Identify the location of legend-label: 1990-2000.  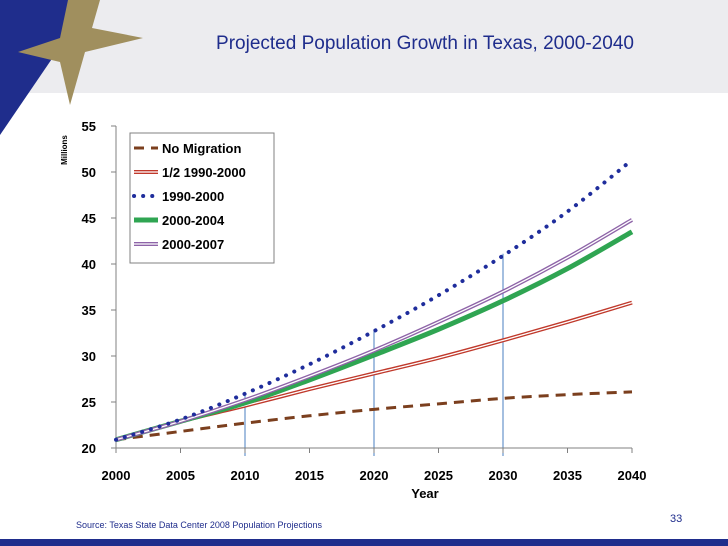
(193, 196).